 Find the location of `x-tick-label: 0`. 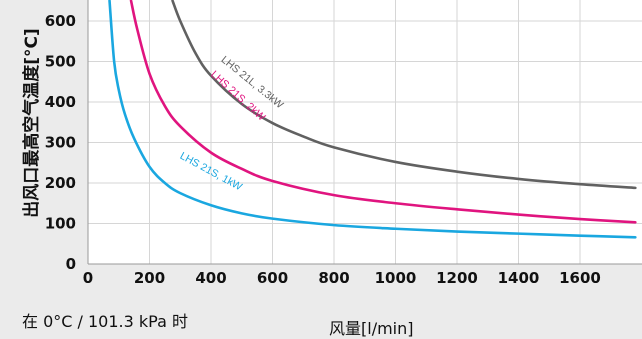

x-tick-label: 0 is located at coordinates (88, 278).